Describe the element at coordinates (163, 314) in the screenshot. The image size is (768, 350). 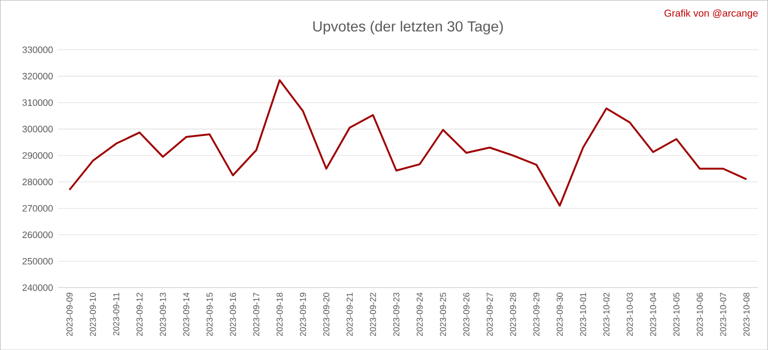
I see `x-tick-label: 2023-09-13` at that location.